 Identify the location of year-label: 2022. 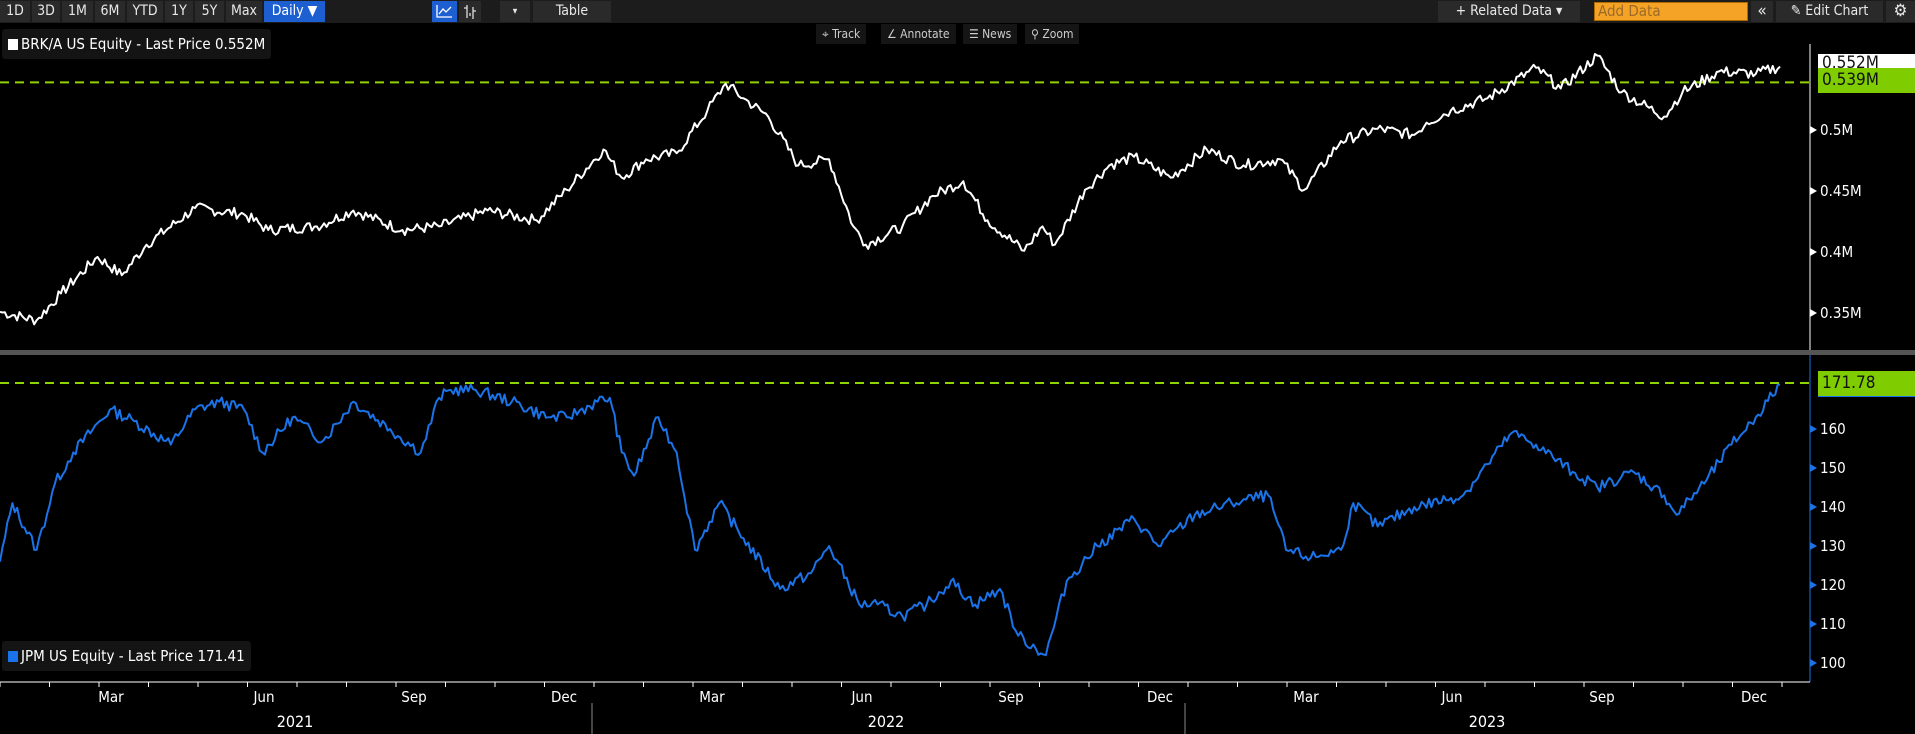
(886, 721).